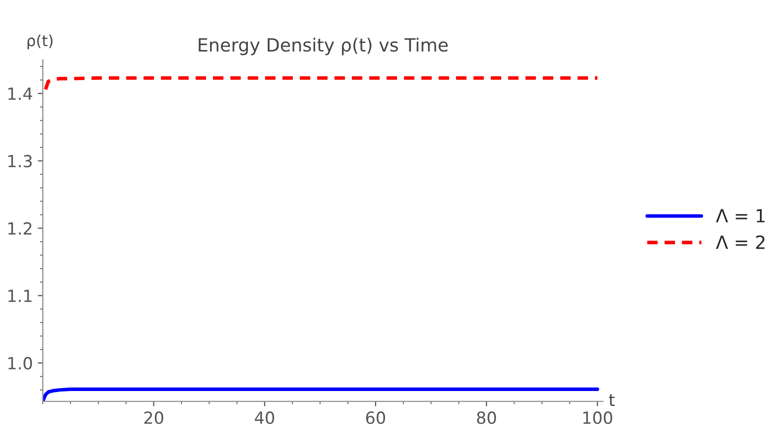 This screenshot has width=778, height=427. What do you see at coordinates (154, 417) in the screenshot?
I see `x-tick-label: 20` at bounding box center [154, 417].